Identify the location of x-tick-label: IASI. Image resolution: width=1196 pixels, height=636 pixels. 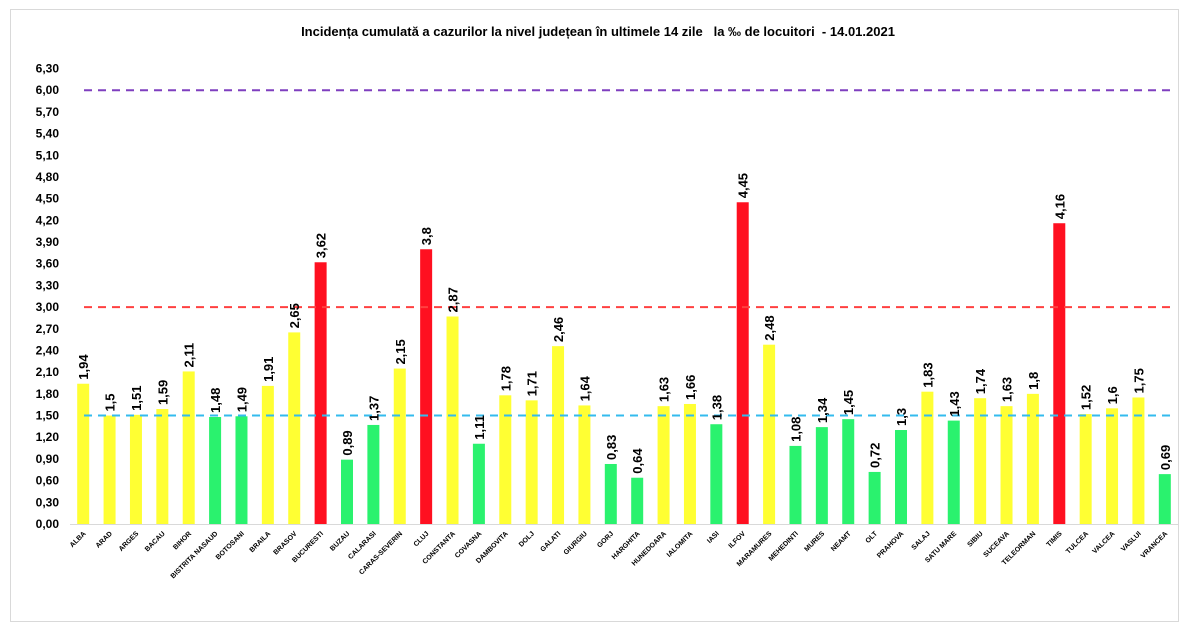
(713, 537).